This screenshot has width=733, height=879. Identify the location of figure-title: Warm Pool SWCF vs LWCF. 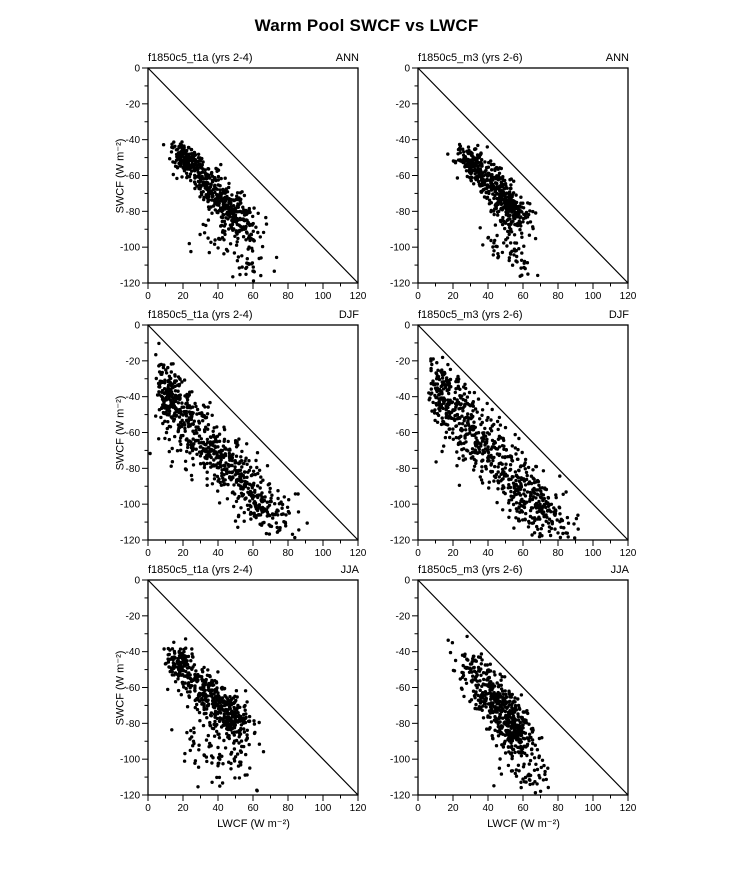
(366, 25).